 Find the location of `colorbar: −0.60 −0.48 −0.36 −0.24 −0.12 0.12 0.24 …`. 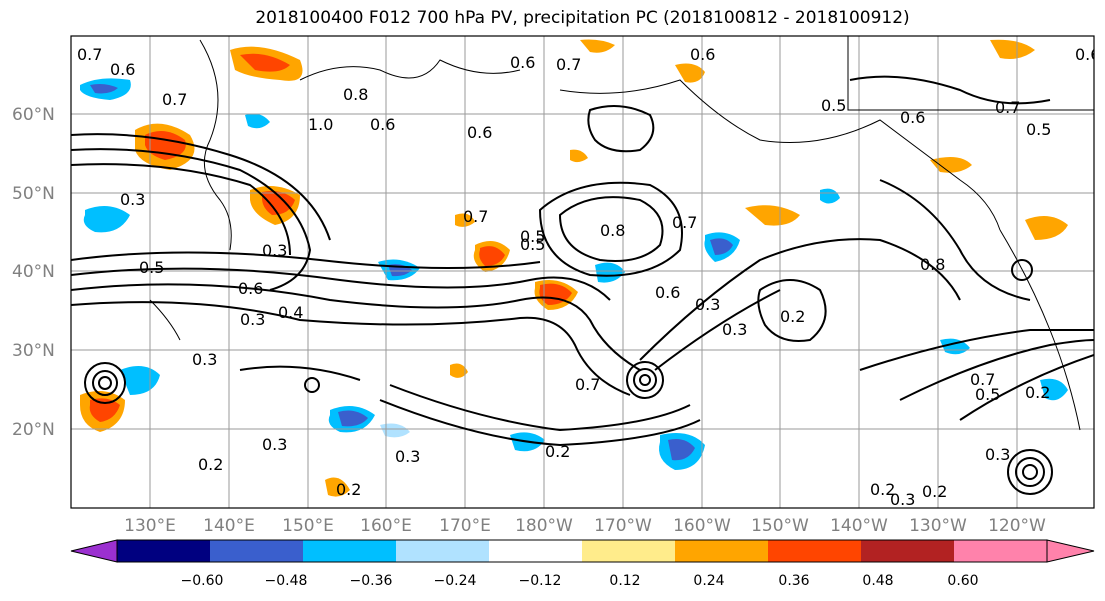

colorbar: −0.60 −0.48 −0.36 −0.24 −0.12 0.12 0.24 … is located at coordinates (582, 564).